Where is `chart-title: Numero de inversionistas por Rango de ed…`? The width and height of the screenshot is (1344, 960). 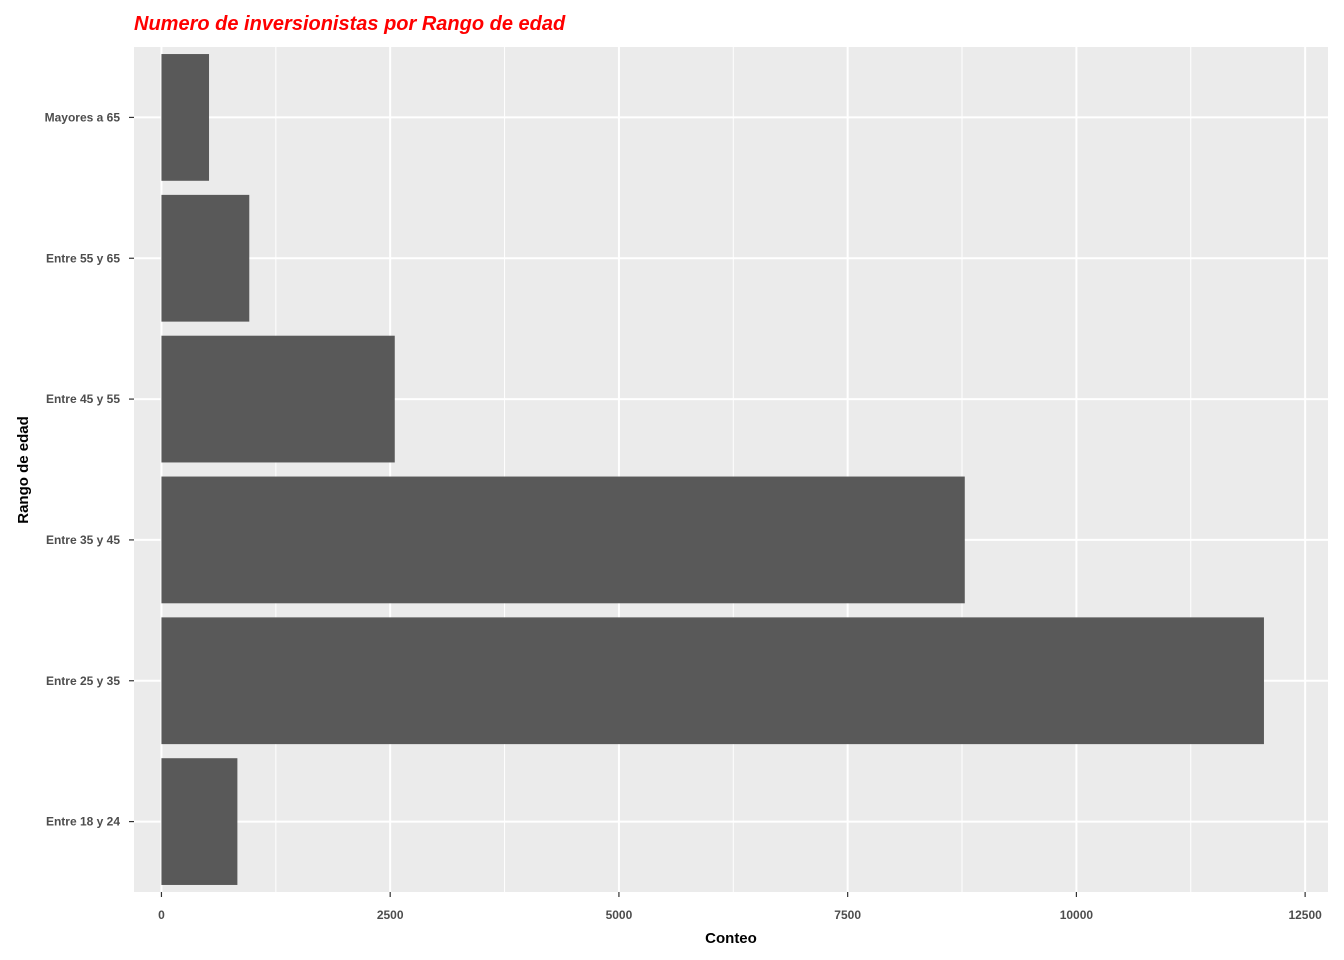
chart-title: Numero de inversionistas por Rango de ed… is located at coordinates (350, 24).